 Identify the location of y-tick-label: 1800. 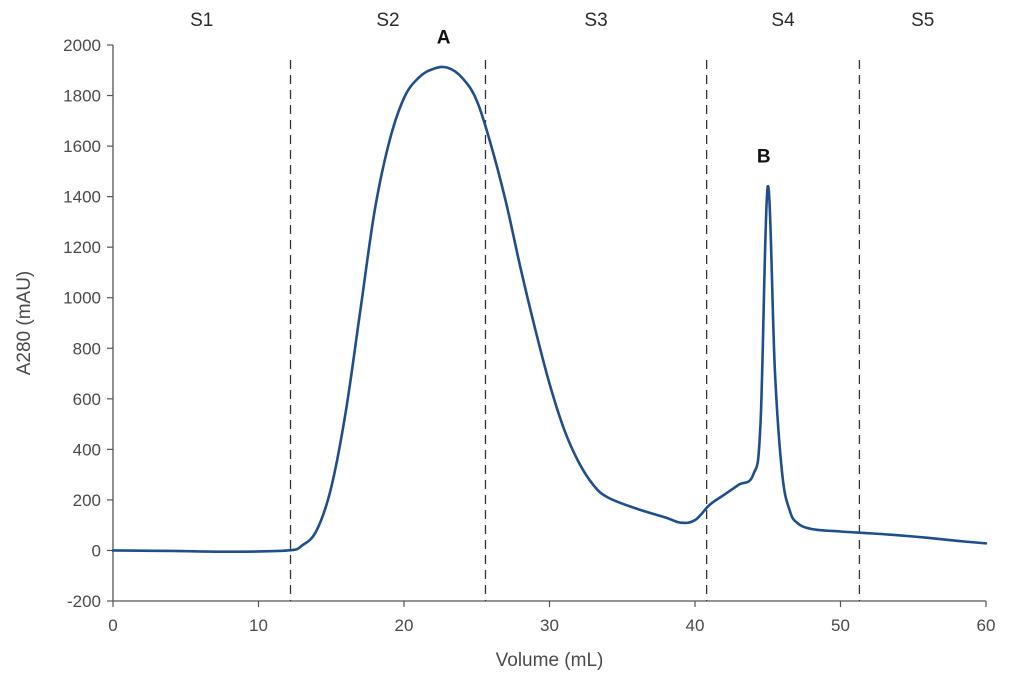
(82, 96).